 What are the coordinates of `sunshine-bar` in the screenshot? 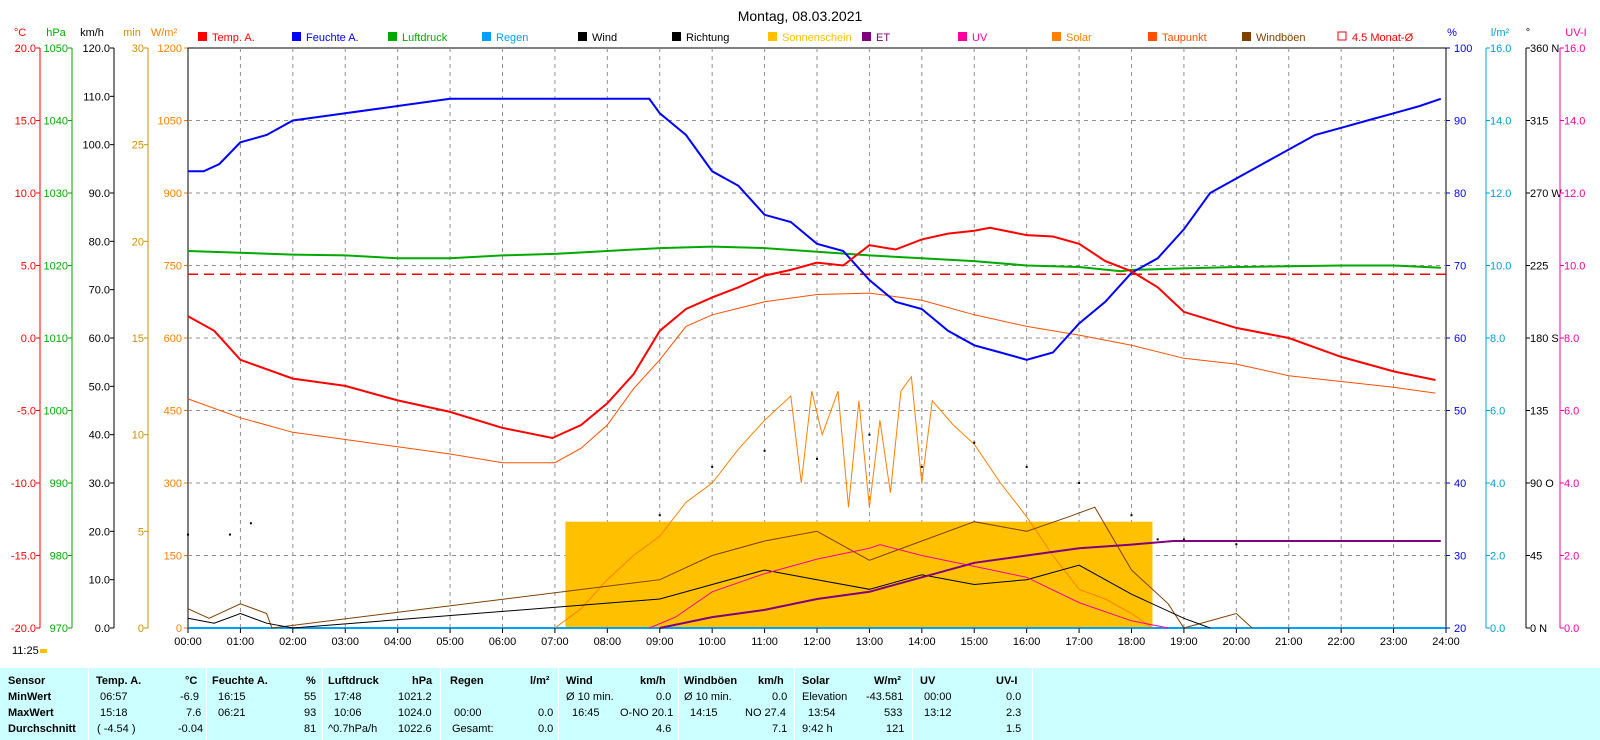 It's located at (859, 574).